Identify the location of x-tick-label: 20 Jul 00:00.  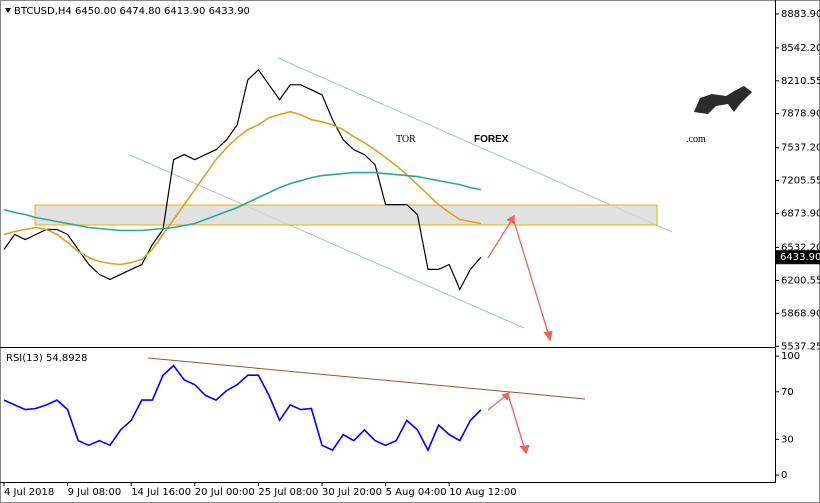
(225, 492).